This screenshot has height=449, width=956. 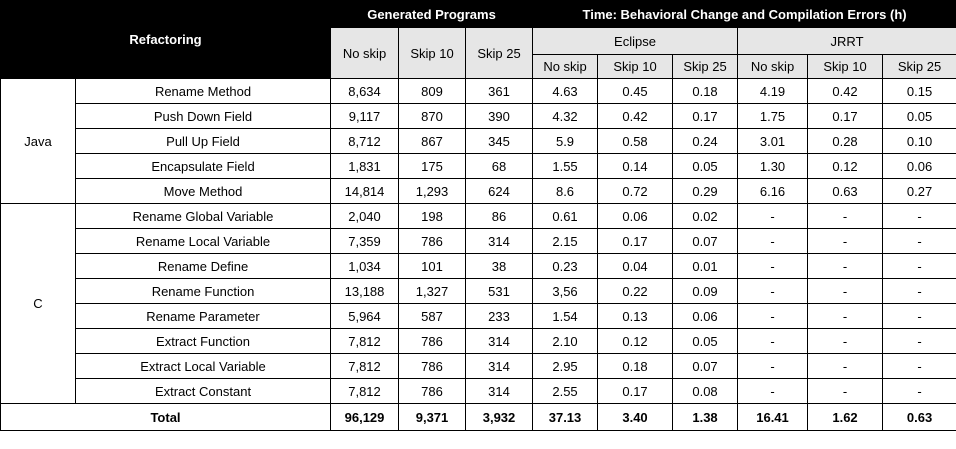 What do you see at coordinates (635, 341) in the screenshot?
I see `value-cell: 0.12` at bounding box center [635, 341].